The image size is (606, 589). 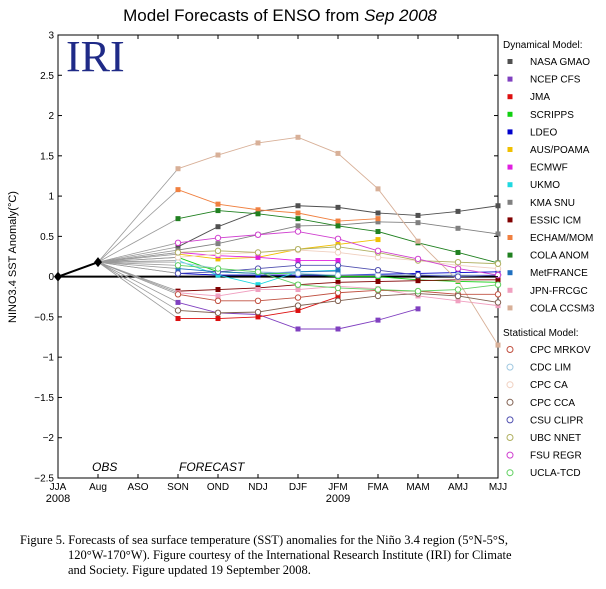 What do you see at coordinates (552, 115) in the screenshot?
I see `legend-entry-label: SCRIPPS` at bounding box center [552, 115].